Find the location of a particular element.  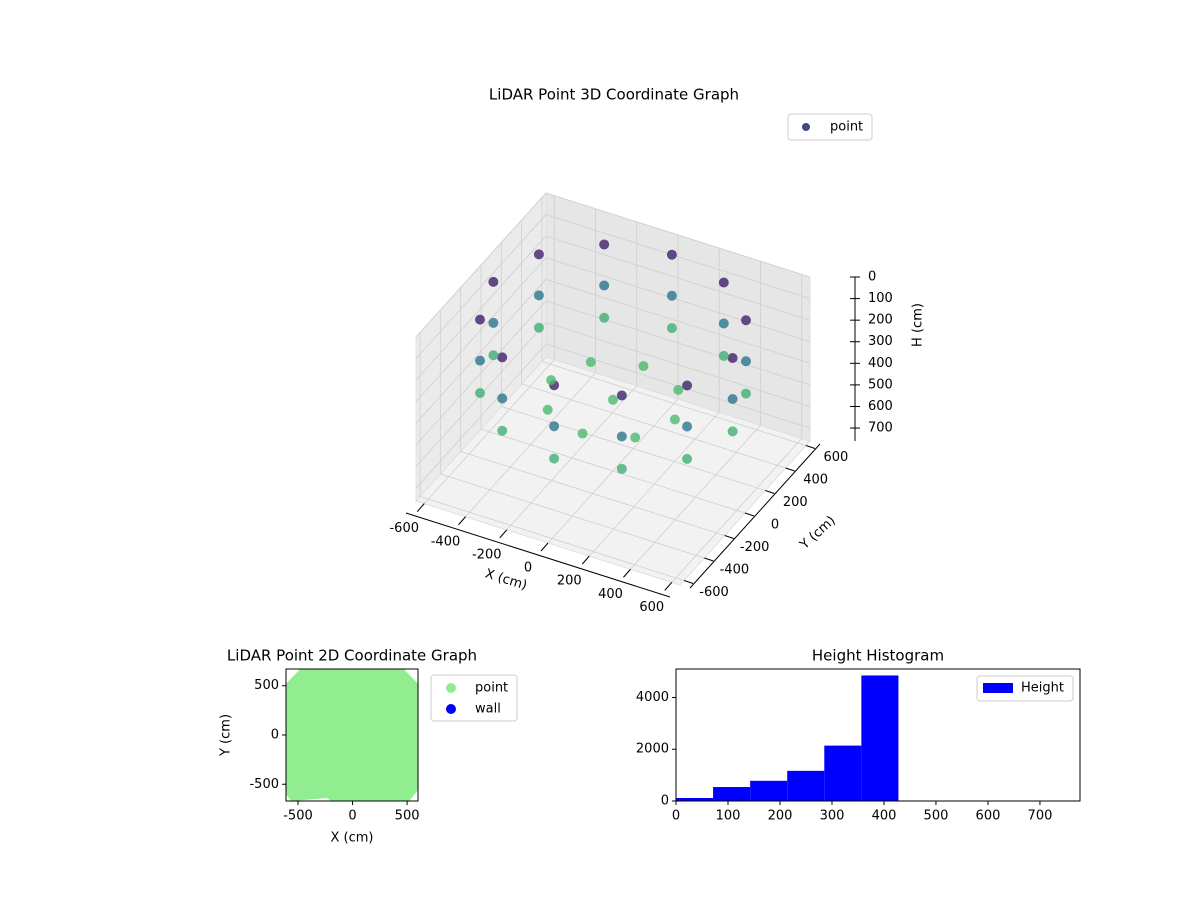

point-region is located at coordinates (352, 735).